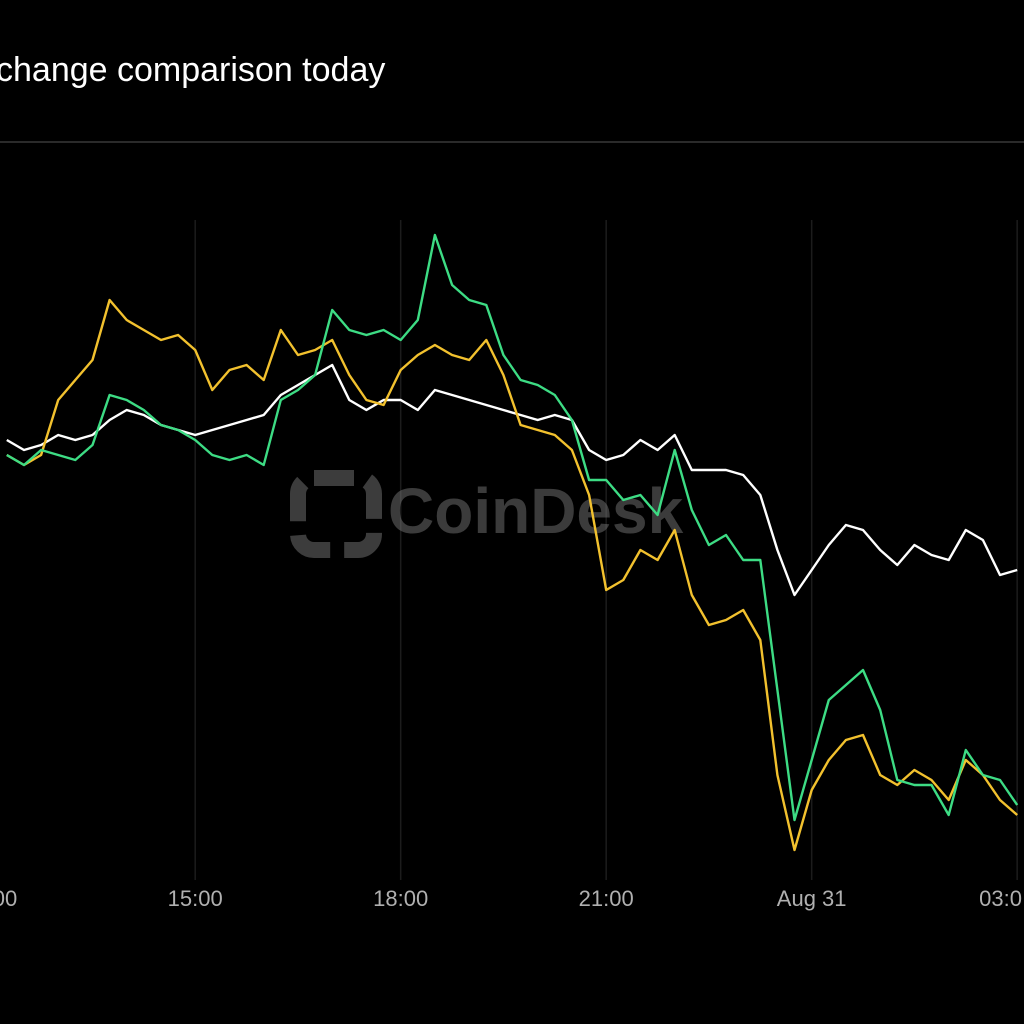 Image resolution: width=1024 pixels, height=1024 pixels. What do you see at coordinates (606, 898) in the screenshot?
I see `x-tick-label: 21:00` at bounding box center [606, 898].